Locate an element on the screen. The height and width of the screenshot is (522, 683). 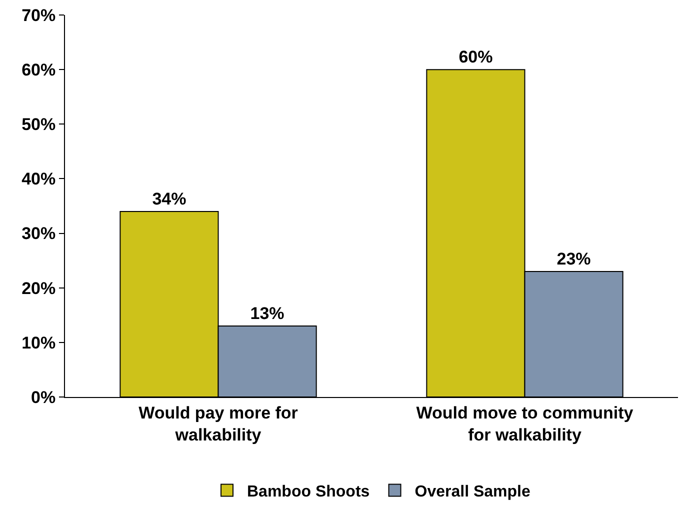
y-tick-label: 60% is located at coordinates (39, 70).